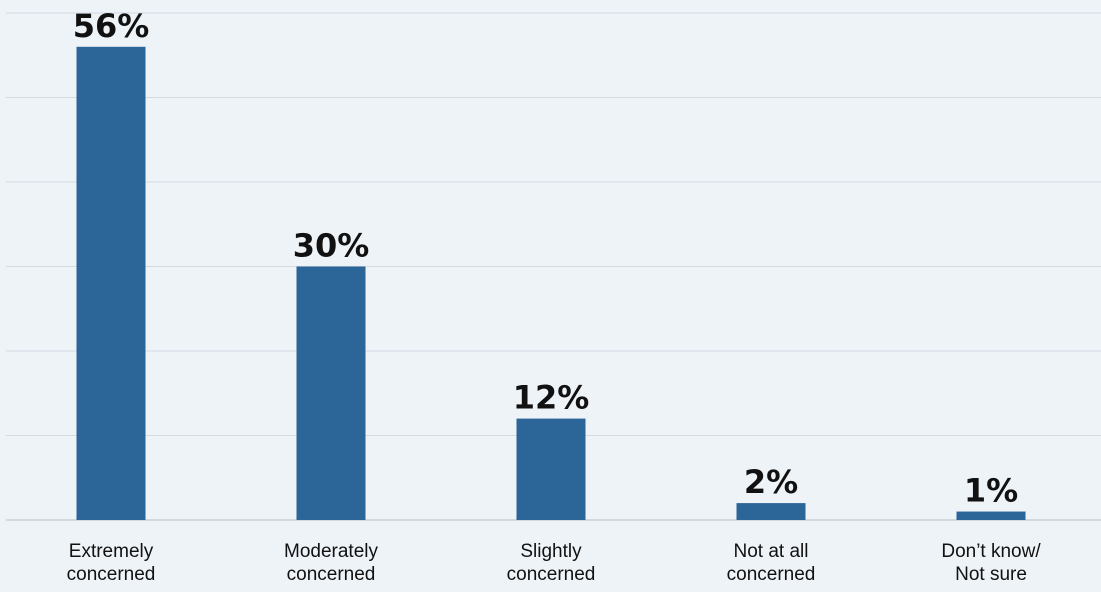 The width and height of the screenshot is (1101, 592). Describe the element at coordinates (771, 551) in the screenshot. I see `category-label-line: Not at all` at that location.